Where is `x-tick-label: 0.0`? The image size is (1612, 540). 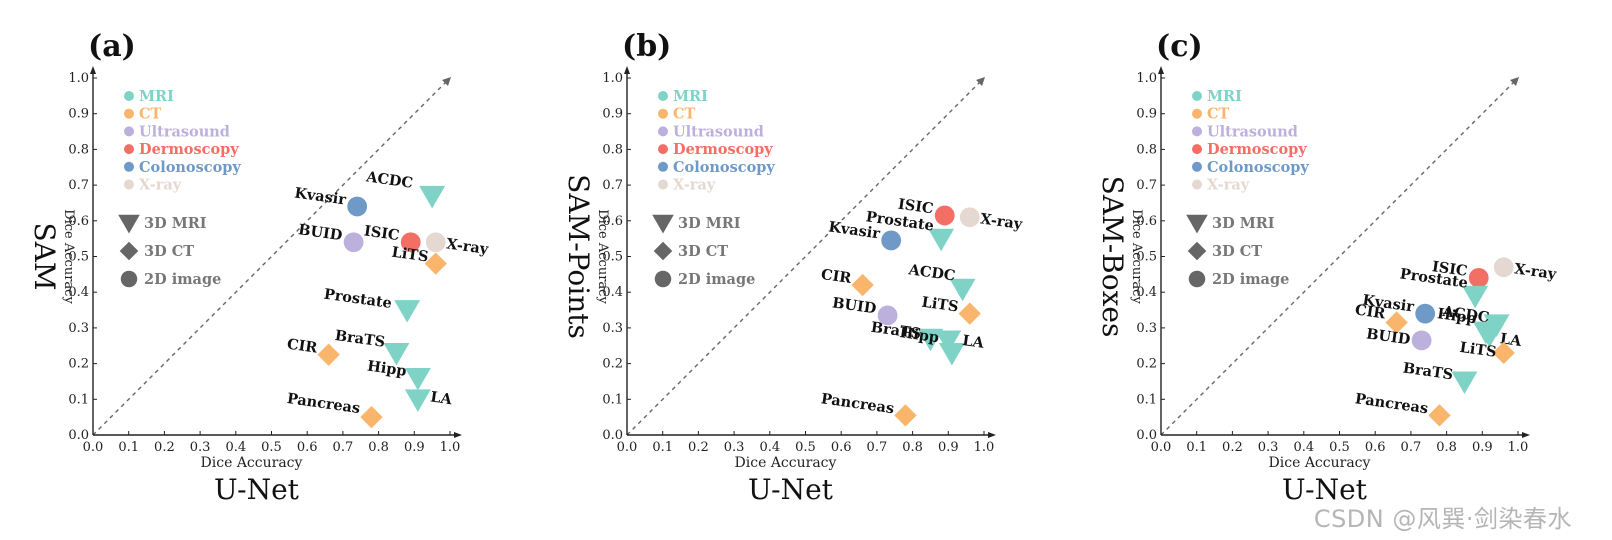
x-tick-label: 0.0 is located at coordinates (627, 447).